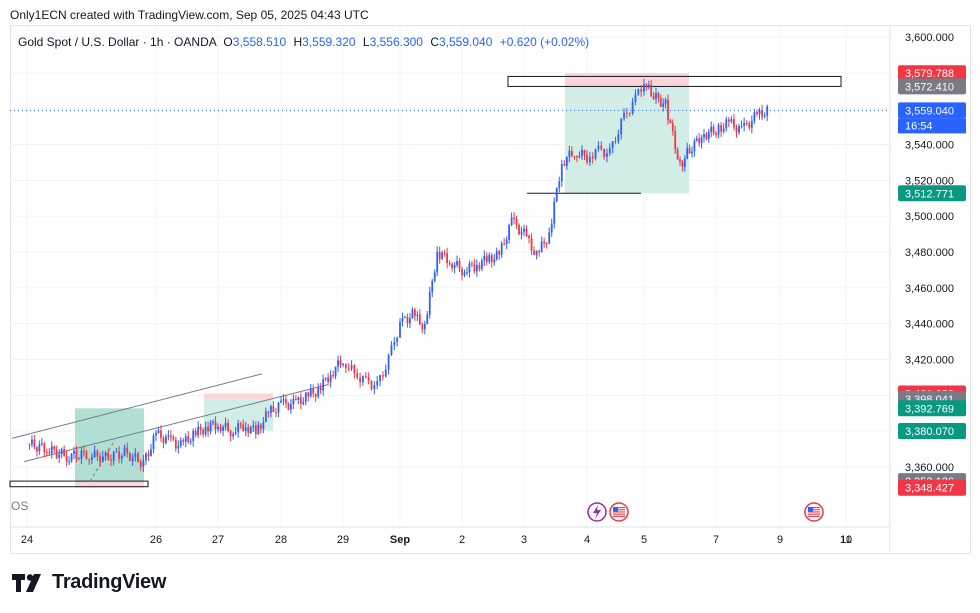 The height and width of the screenshot is (613, 980). I want to click on tradingview-logo: TradingView, so click(89, 582).